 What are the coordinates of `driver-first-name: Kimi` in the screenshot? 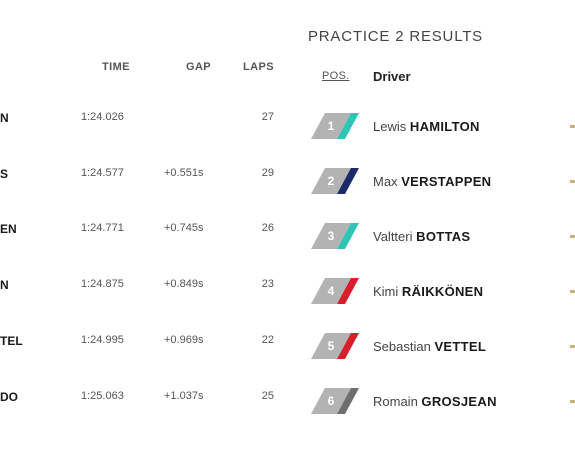 It's located at (386, 291).